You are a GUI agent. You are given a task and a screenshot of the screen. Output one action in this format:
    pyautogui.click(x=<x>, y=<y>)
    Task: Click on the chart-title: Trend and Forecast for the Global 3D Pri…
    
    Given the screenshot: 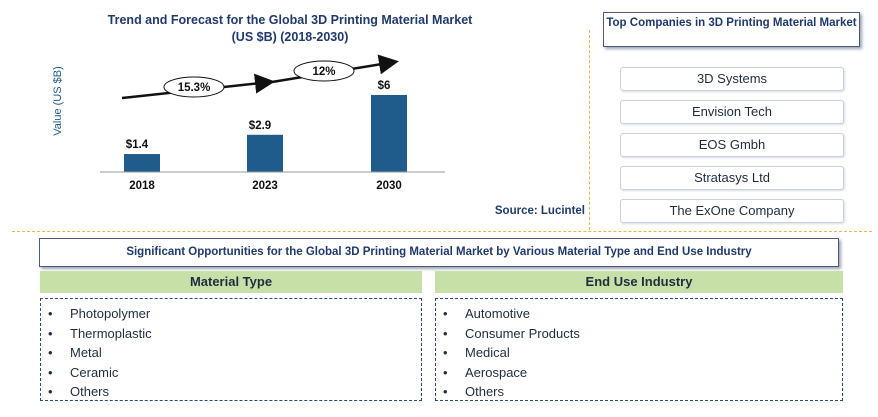 What is the action you would take?
    pyautogui.click(x=290, y=29)
    